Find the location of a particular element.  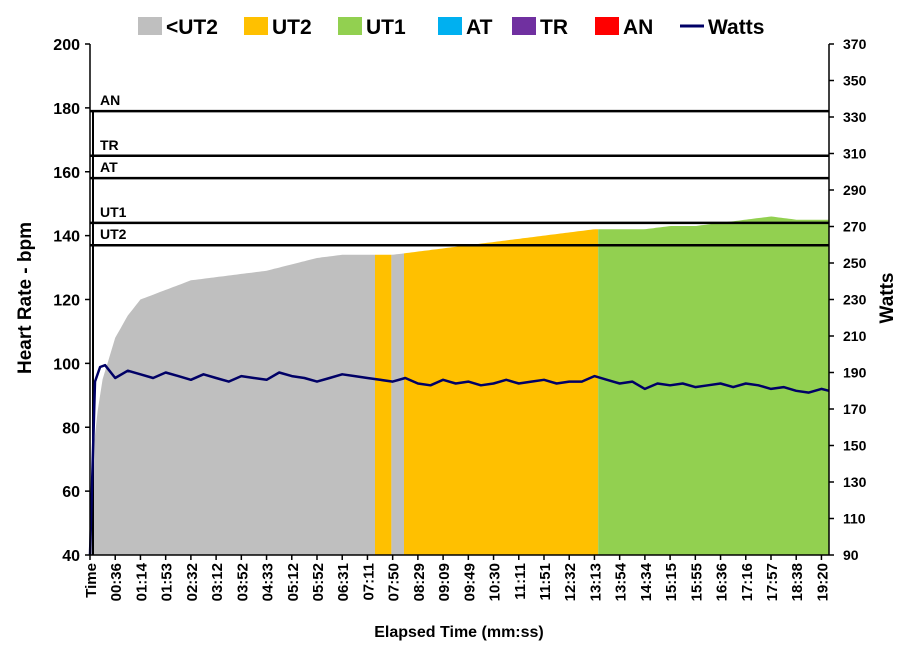

x-tick-label: 04:33 is located at coordinates (268, 582).